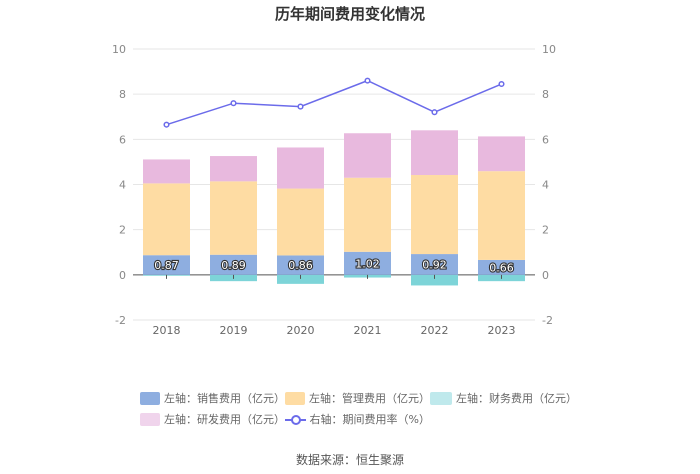 The image size is (700, 474). I want to click on y-right-tick-label: -2, so click(547, 320).